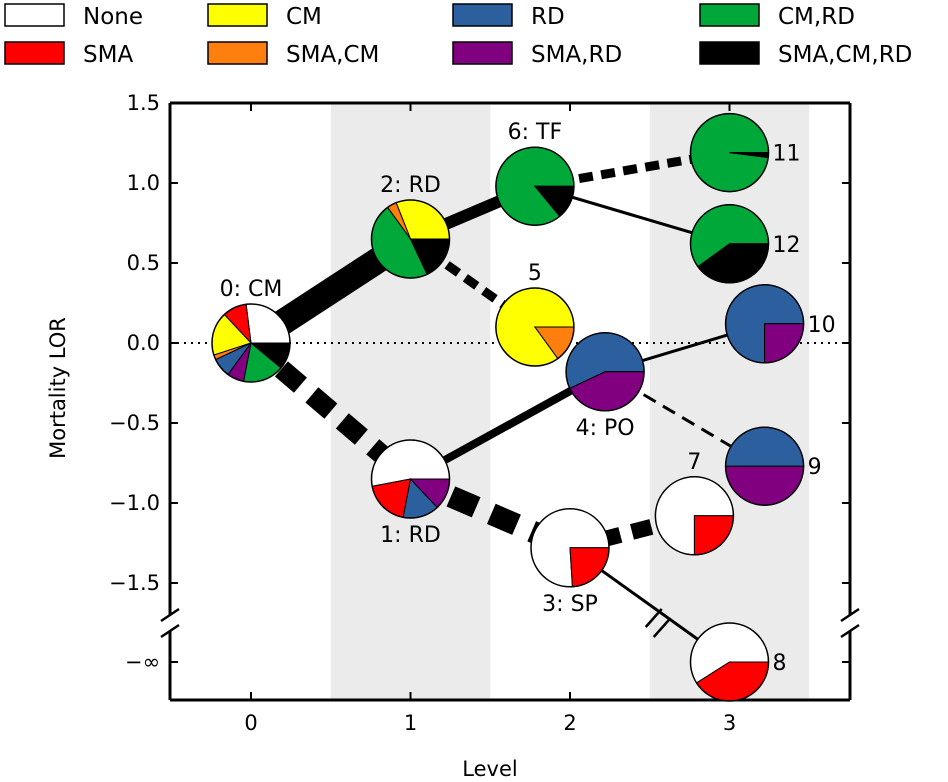 The image size is (948, 782). I want to click on legend-item-rd: RD, so click(508, 16).